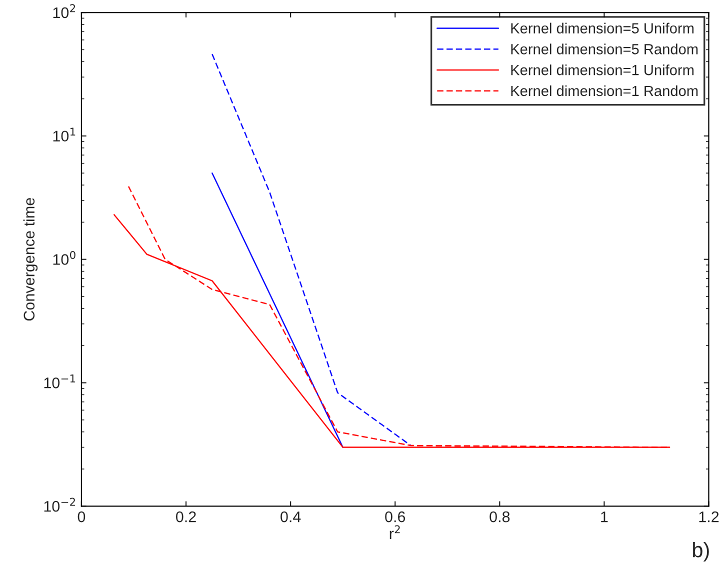 The width and height of the screenshot is (721, 570). What do you see at coordinates (64, 11) in the screenshot?
I see `y-tick-label: 10$^{2}$` at bounding box center [64, 11].